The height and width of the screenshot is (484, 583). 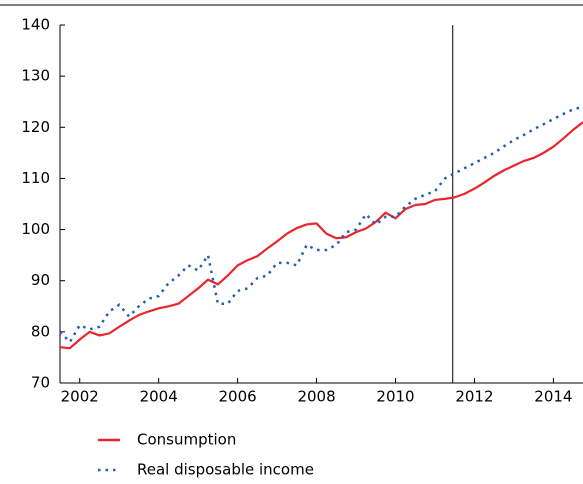 What do you see at coordinates (35, 127) in the screenshot?
I see `y-tick-label: 120` at bounding box center [35, 127].